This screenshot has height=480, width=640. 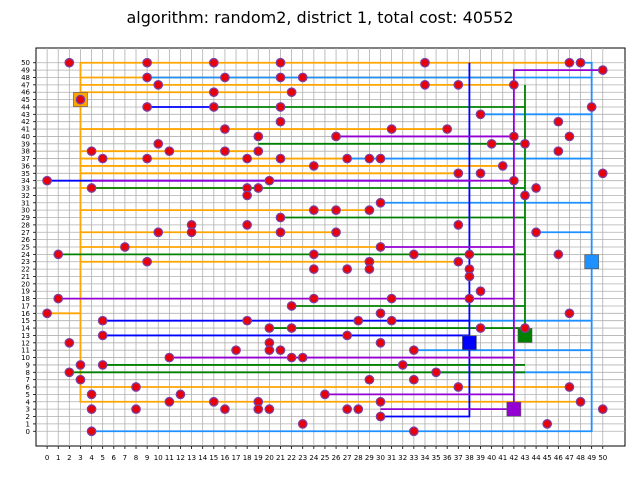 What do you see at coordinates (28, 417) in the screenshot?
I see `y-tick-label: 2` at bounding box center [28, 417].